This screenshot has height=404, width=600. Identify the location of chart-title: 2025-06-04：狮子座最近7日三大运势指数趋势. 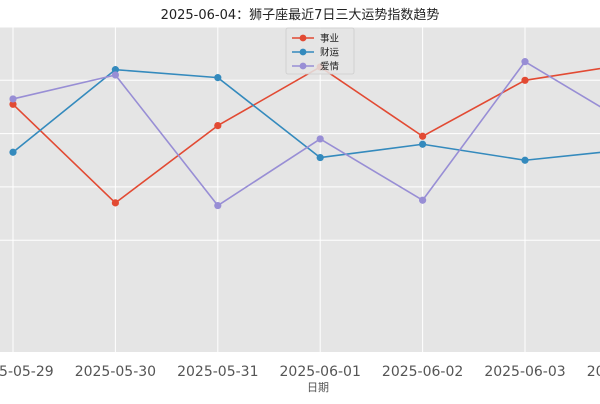
(300, 15).